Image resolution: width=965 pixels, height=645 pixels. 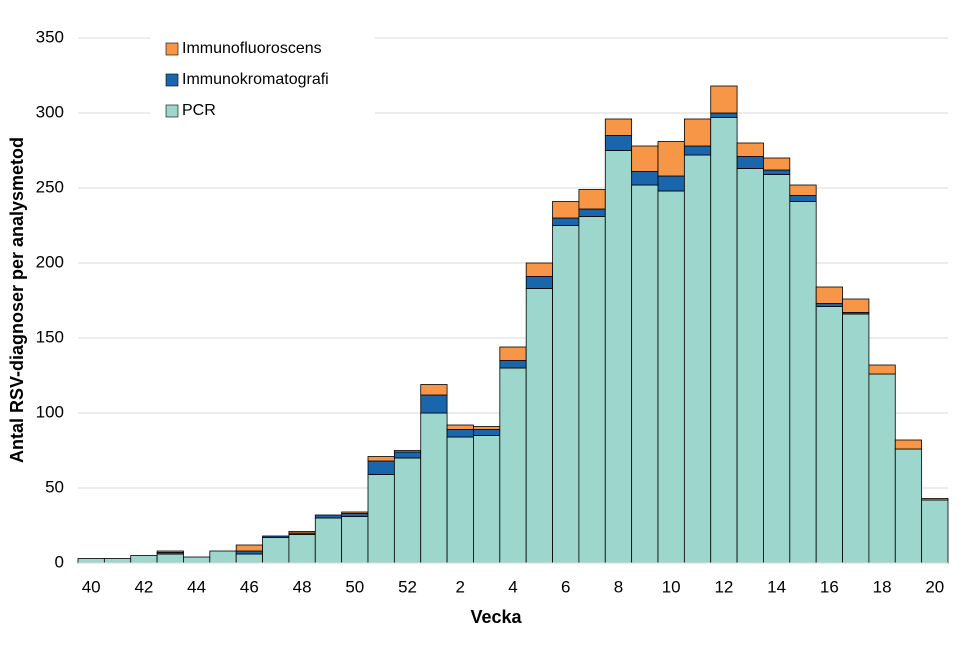 I want to click on y-tick-label: 100, so click(x=50, y=411).